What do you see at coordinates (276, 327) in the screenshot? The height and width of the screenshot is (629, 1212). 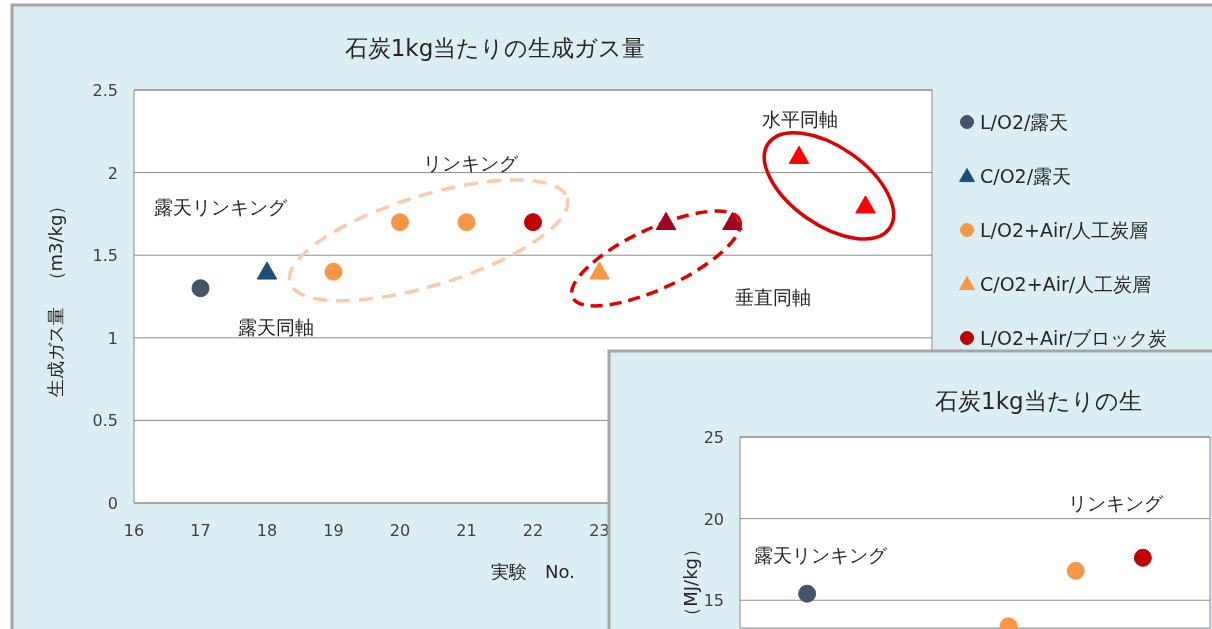 I see `annotation: 露天同軸` at bounding box center [276, 327].